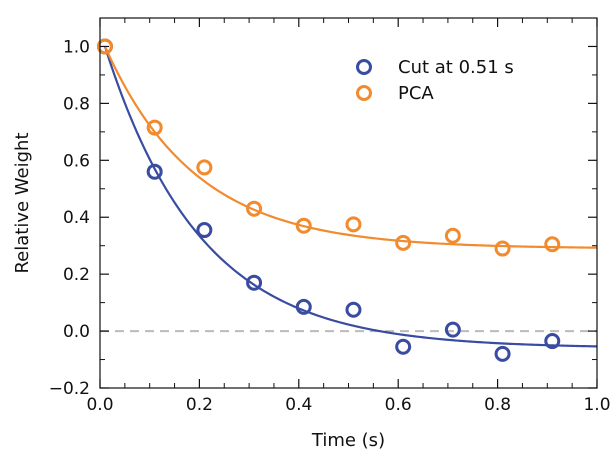 Image resolution: width=614 pixels, height=462 pixels. I want to click on x-tick-labels: 0.0 0.2 0.4 0.6 0.8 1.0, so click(348, 405).